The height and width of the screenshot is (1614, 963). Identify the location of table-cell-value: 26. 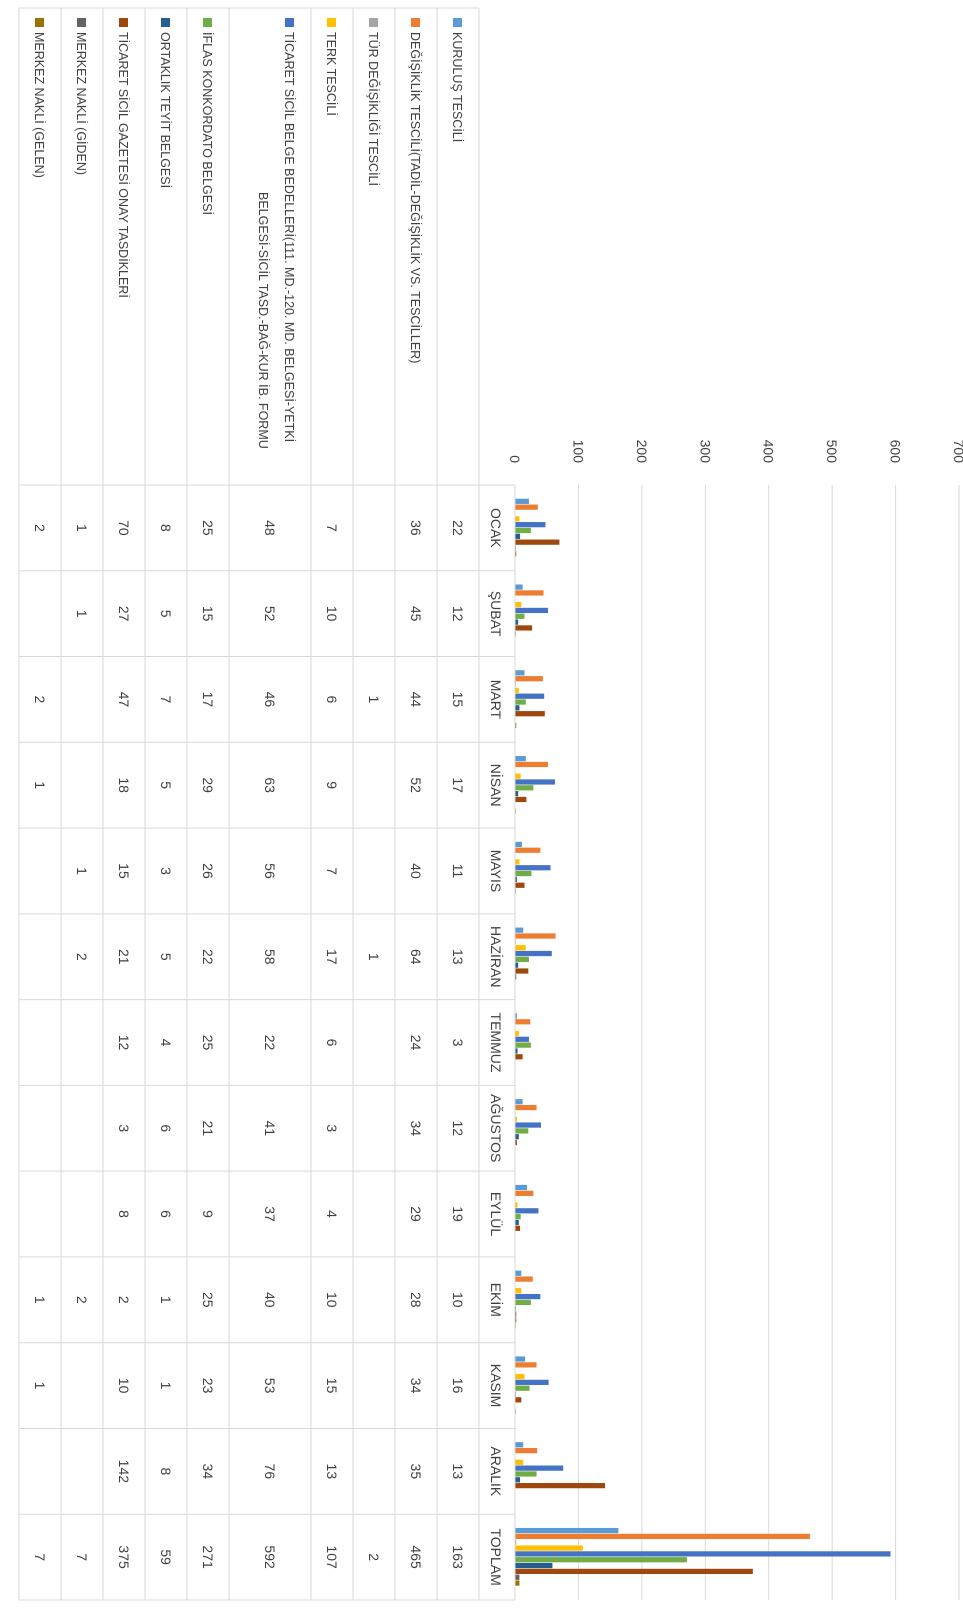
(208, 871).